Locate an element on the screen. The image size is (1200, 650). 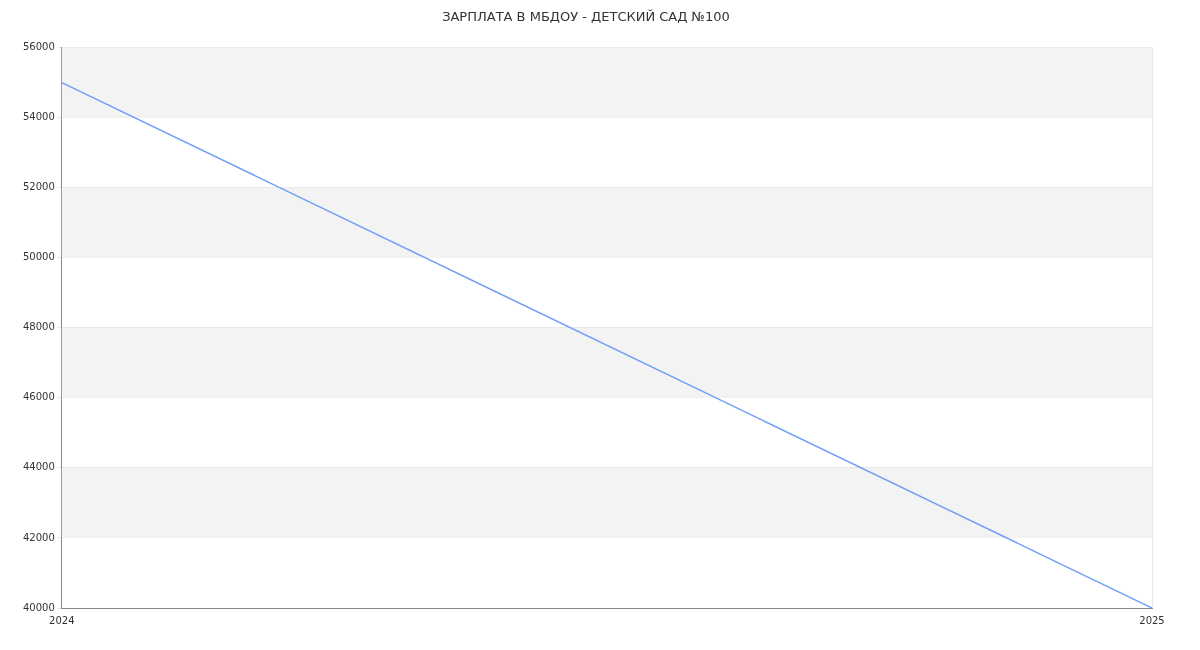
y-tick-label: 48000 is located at coordinates (39, 327).